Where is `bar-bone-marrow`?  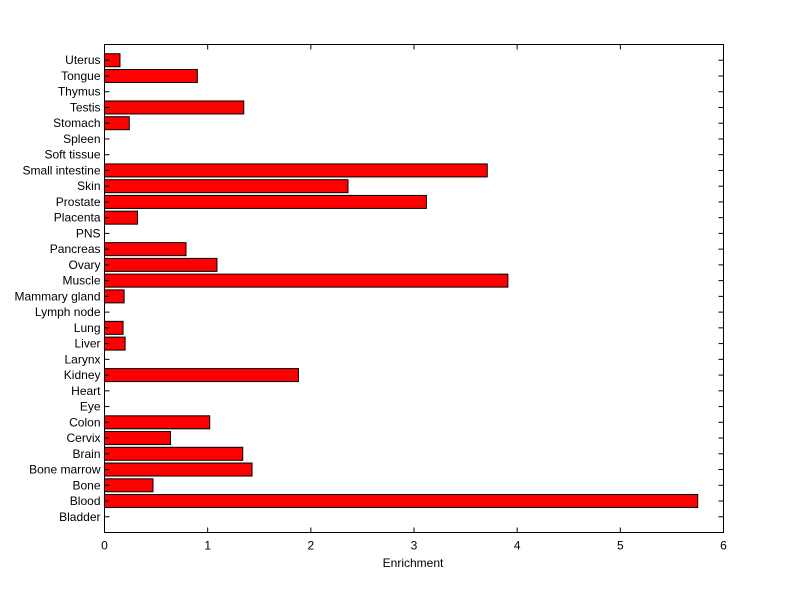
bar-bone-marrow is located at coordinates (178, 469).